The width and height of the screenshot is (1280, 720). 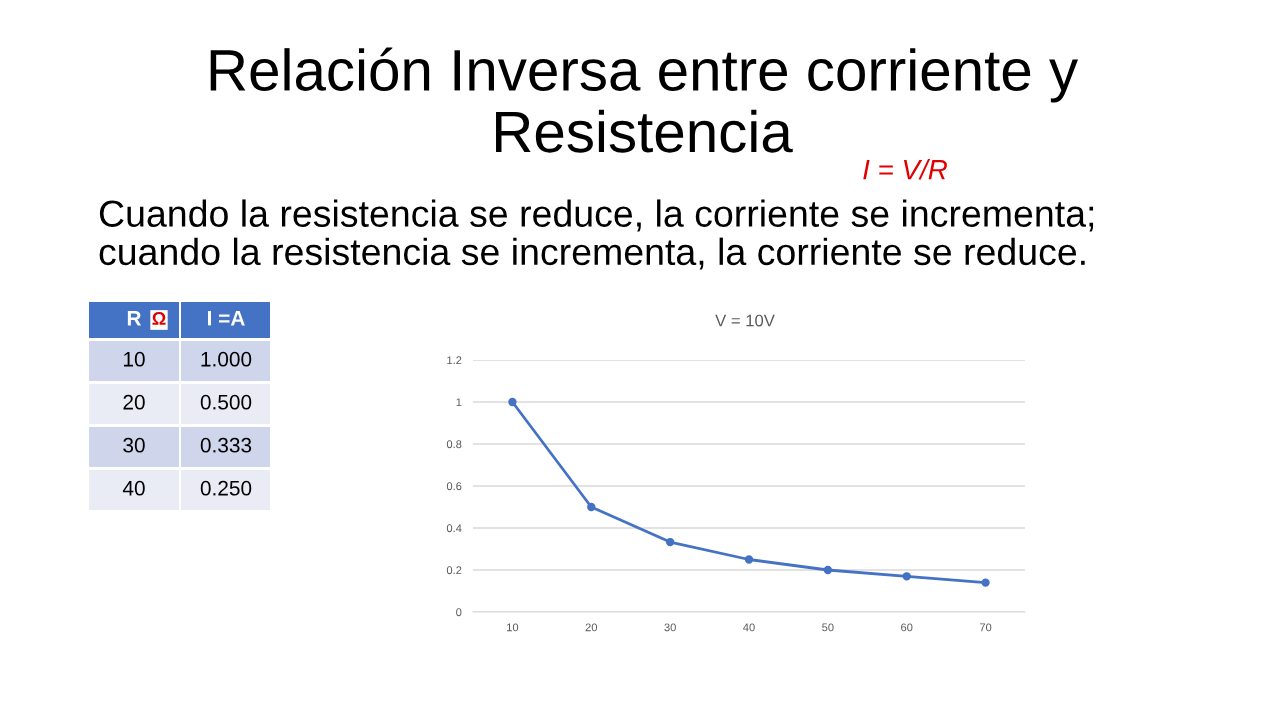 I want to click on chart-title: Relación Inversa entre corriente y Resistencia, so click(x=644, y=100).